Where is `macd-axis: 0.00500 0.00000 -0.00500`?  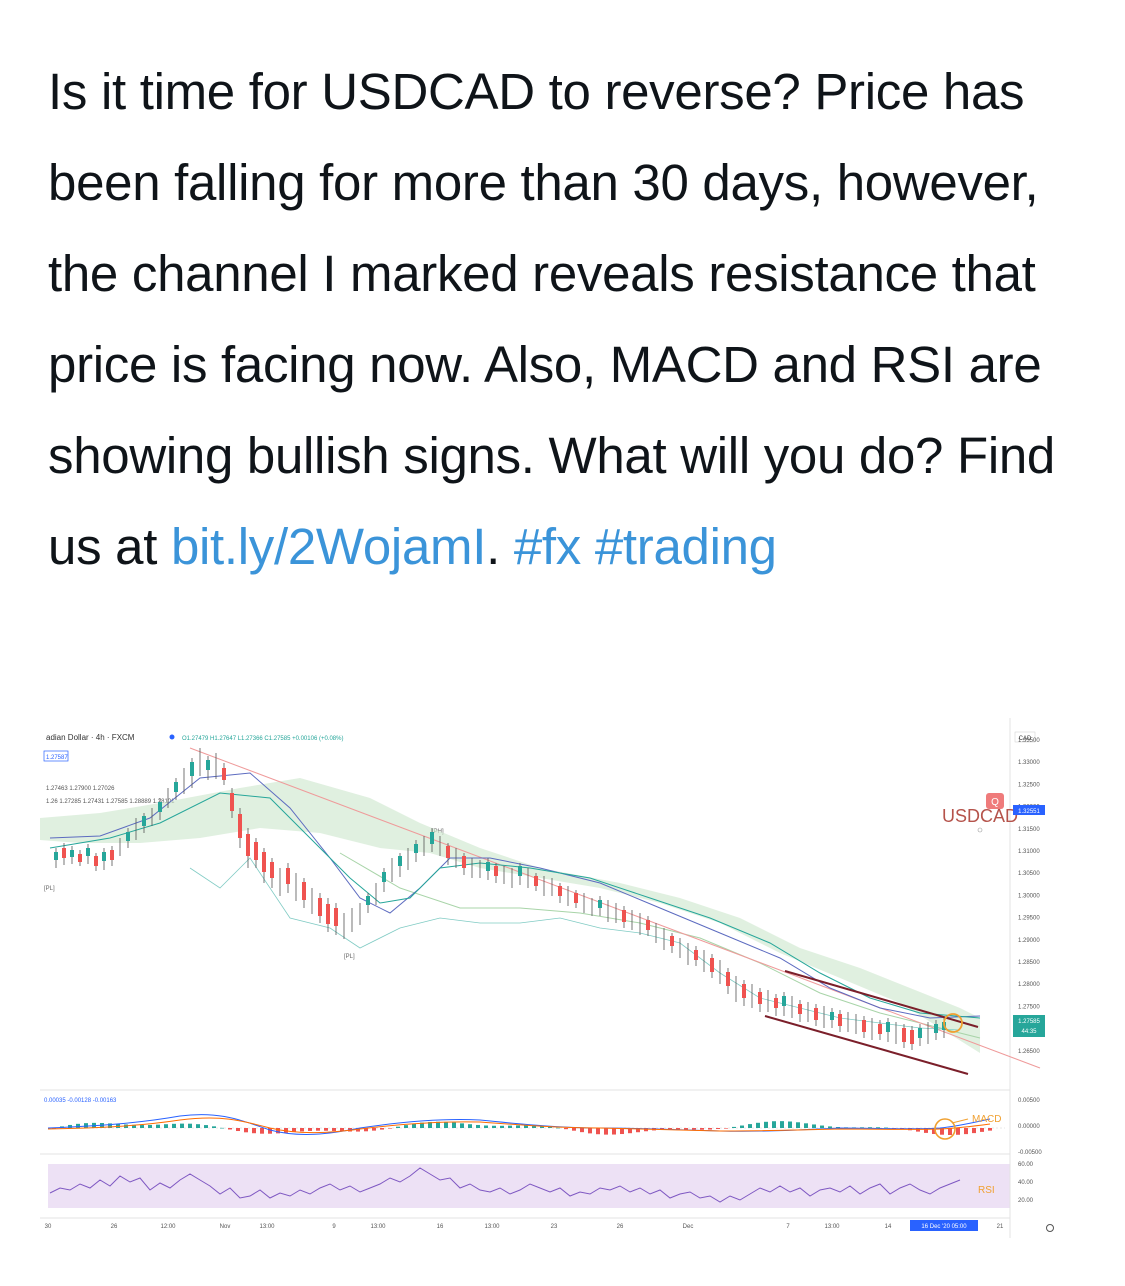
macd-axis: 0.00500 0.00000 -0.00500 is located at coordinates (1030, 1127).